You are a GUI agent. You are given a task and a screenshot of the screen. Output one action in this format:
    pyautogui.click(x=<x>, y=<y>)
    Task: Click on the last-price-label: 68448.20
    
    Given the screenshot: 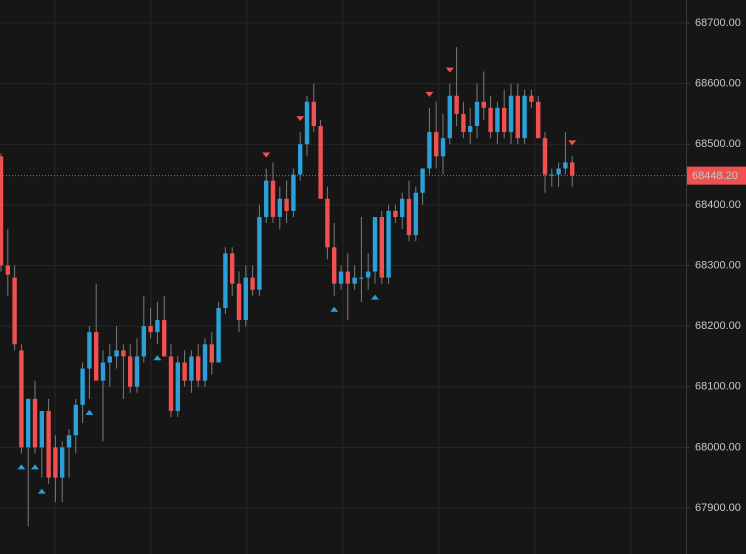 What is the action you would take?
    pyautogui.click(x=715, y=176)
    